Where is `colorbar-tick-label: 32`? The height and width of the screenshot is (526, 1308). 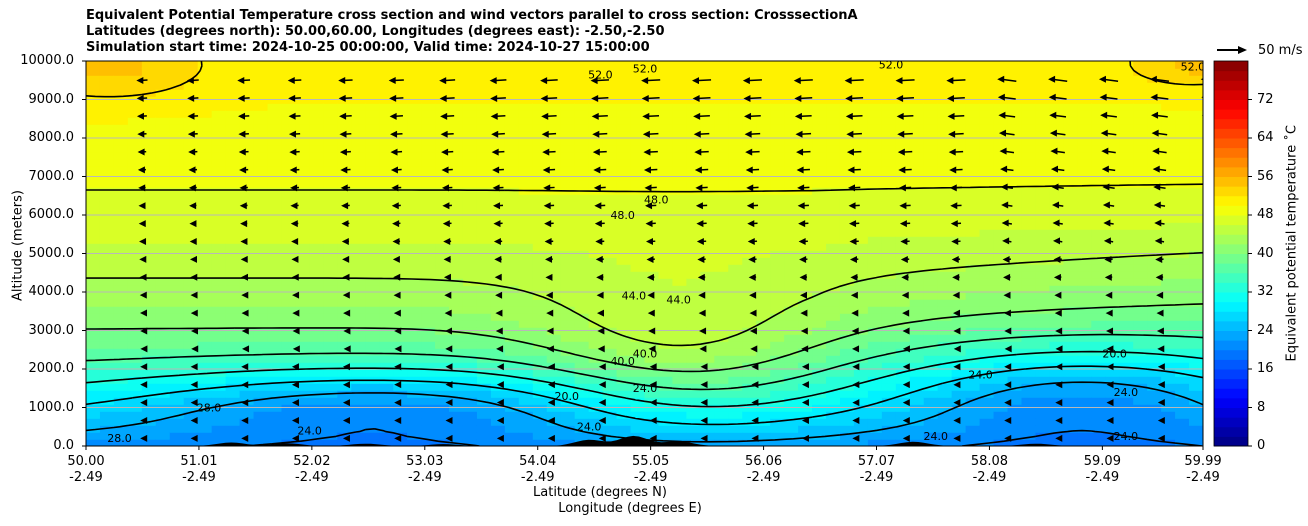
colorbar-tick-label: 32 is located at coordinates (1265, 291).